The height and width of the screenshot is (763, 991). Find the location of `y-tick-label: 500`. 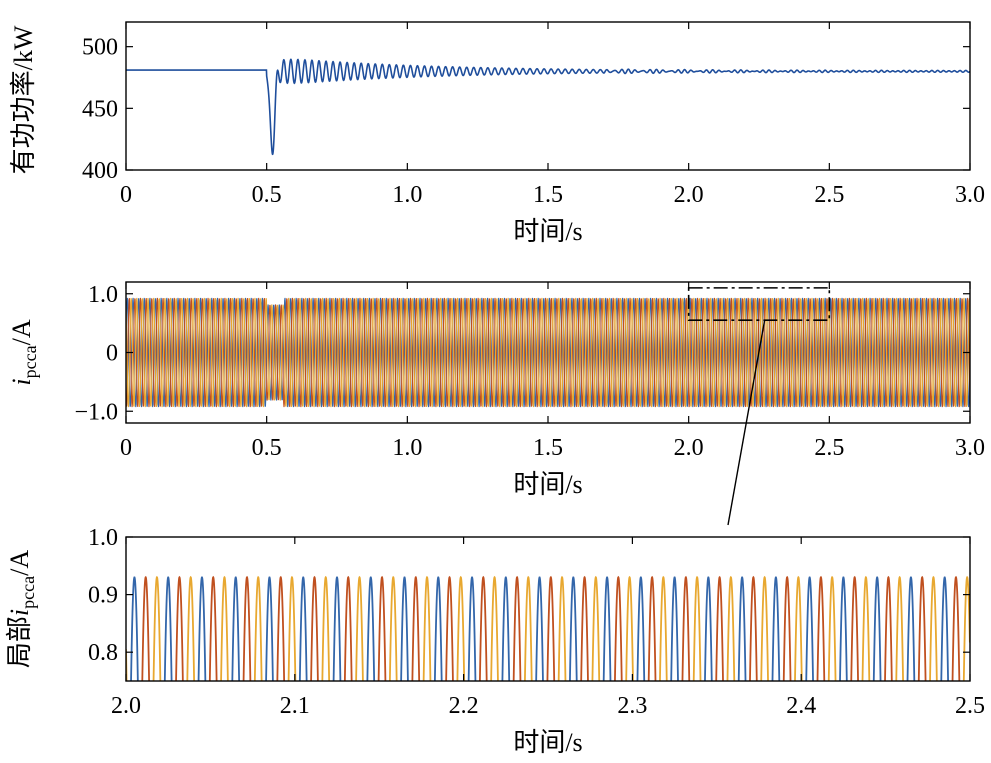

y-tick-label: 500 is located at coordinates (100, 48).